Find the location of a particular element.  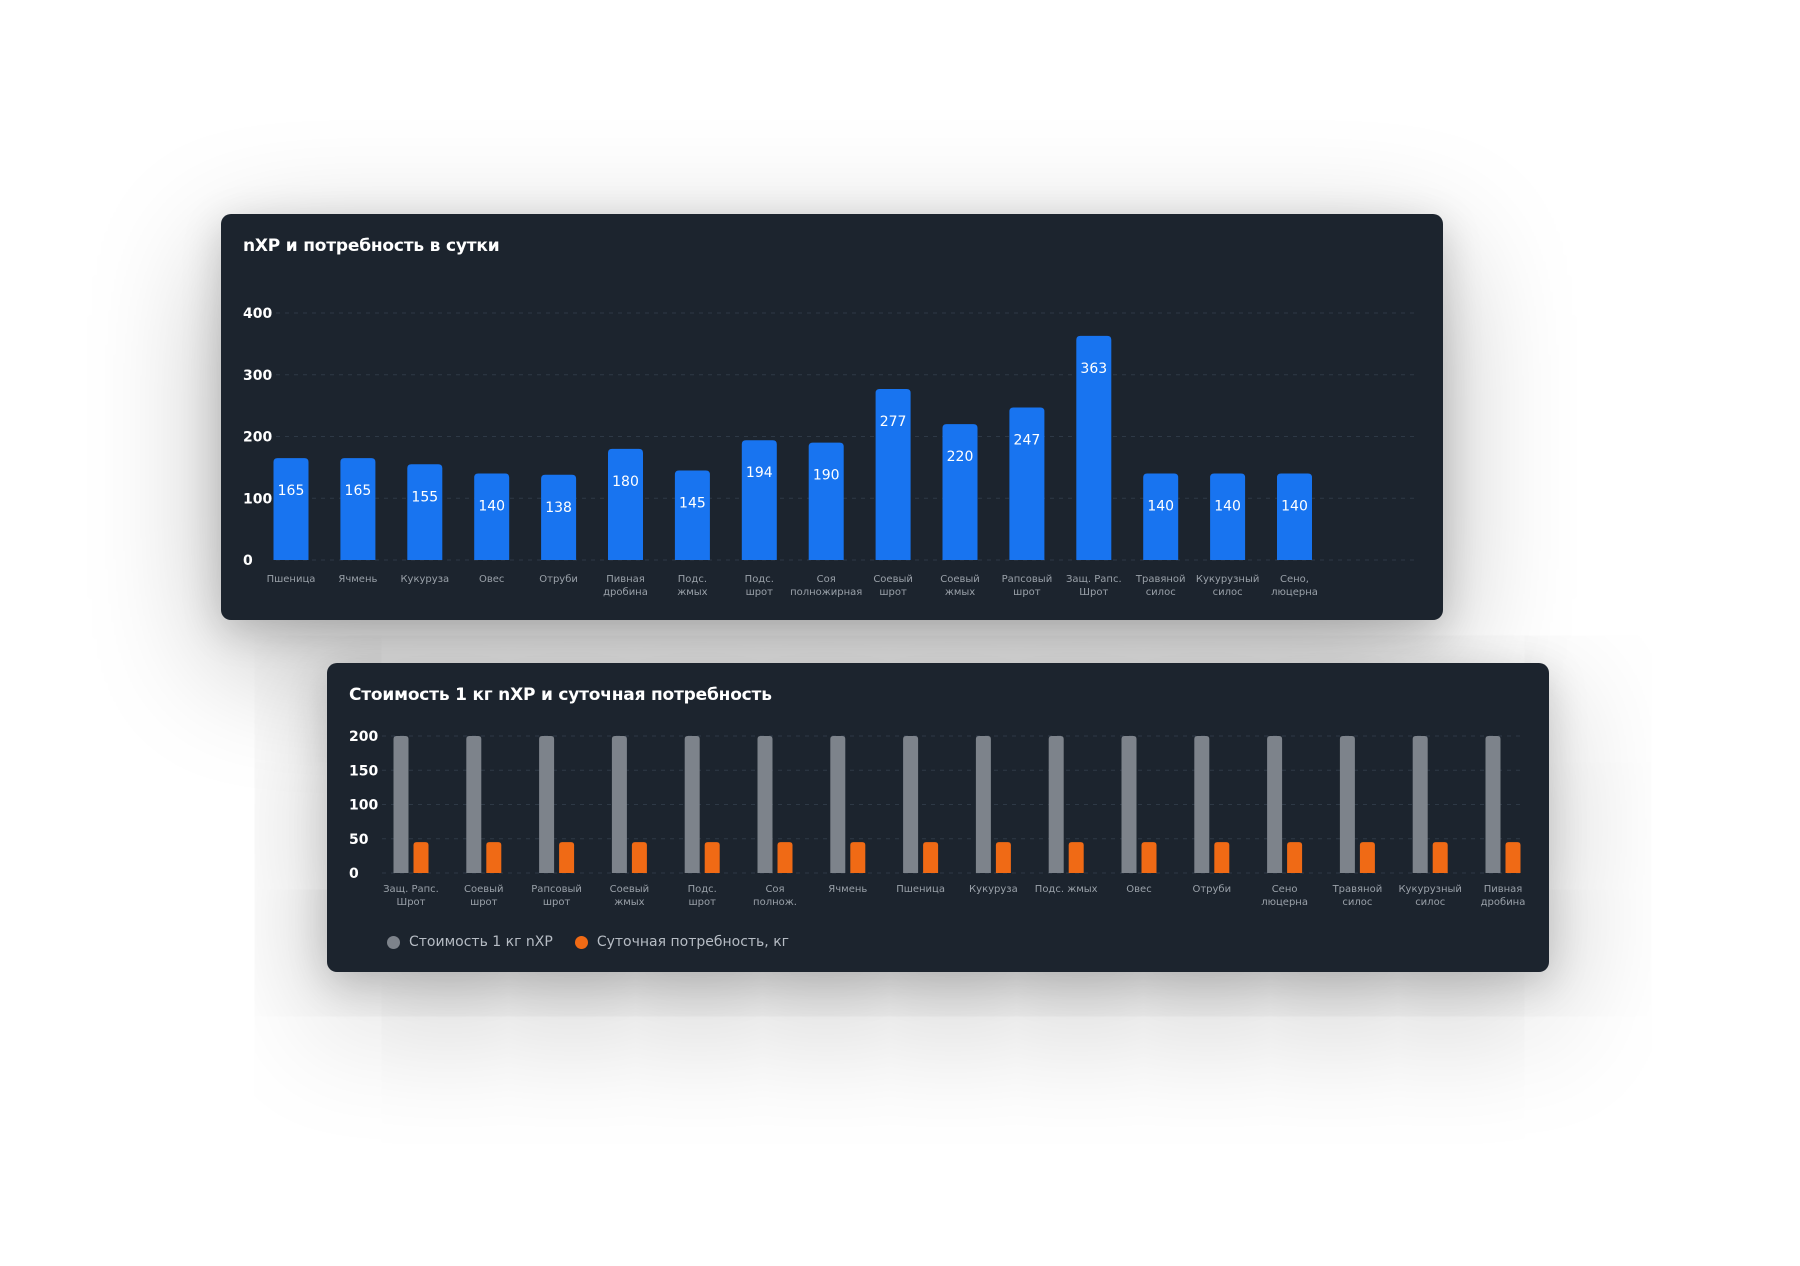

data-label: 145 is located at coordinates (692, 503).